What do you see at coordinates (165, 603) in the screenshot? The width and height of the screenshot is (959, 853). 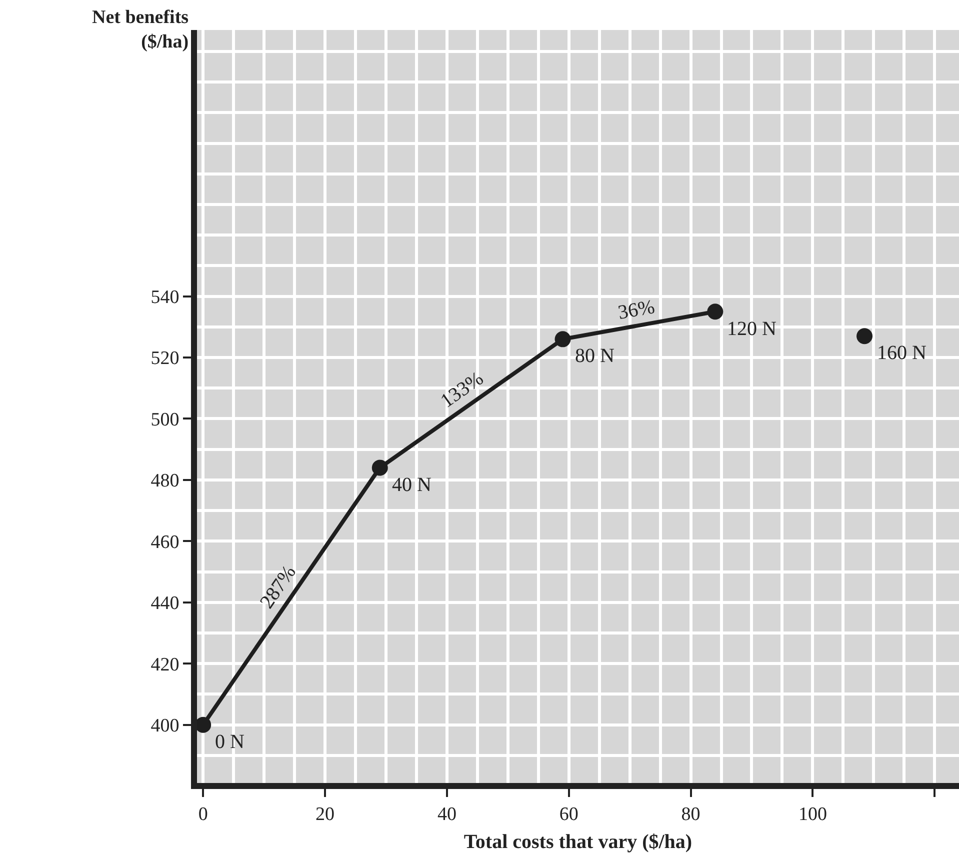 I see `y-tick-label: 440` at bounding box center [165, 603].